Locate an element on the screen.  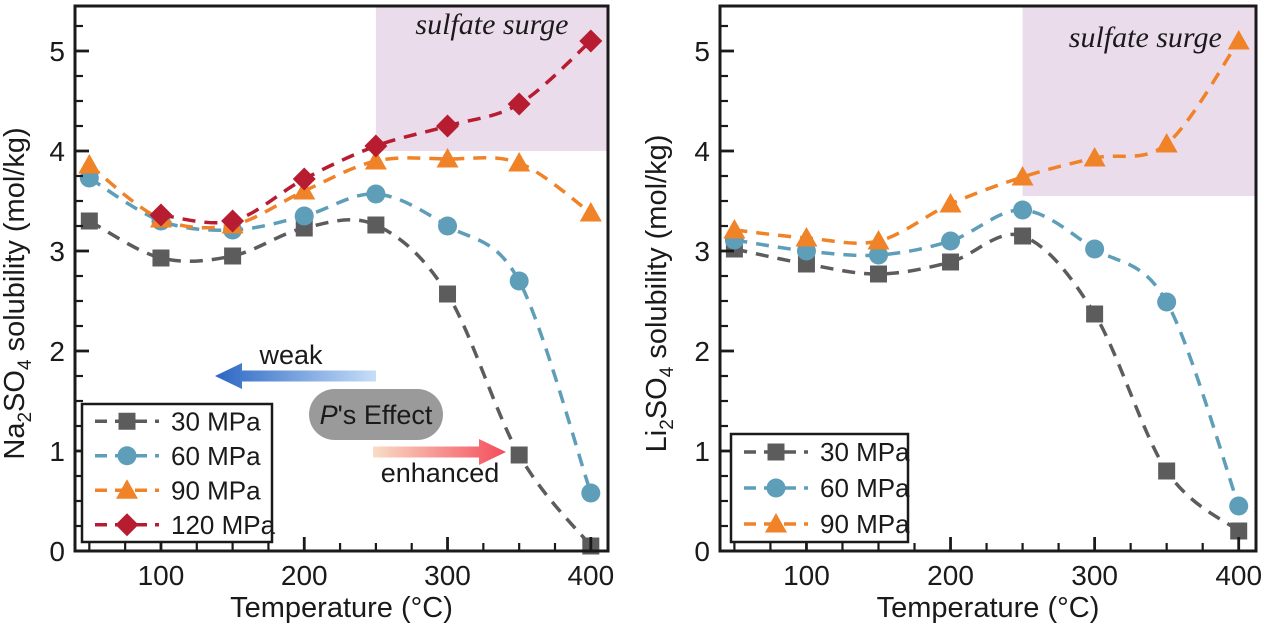
y-axis-title: Na2SO4 solubility (mol/kg) is located at coordinates (18, 293).